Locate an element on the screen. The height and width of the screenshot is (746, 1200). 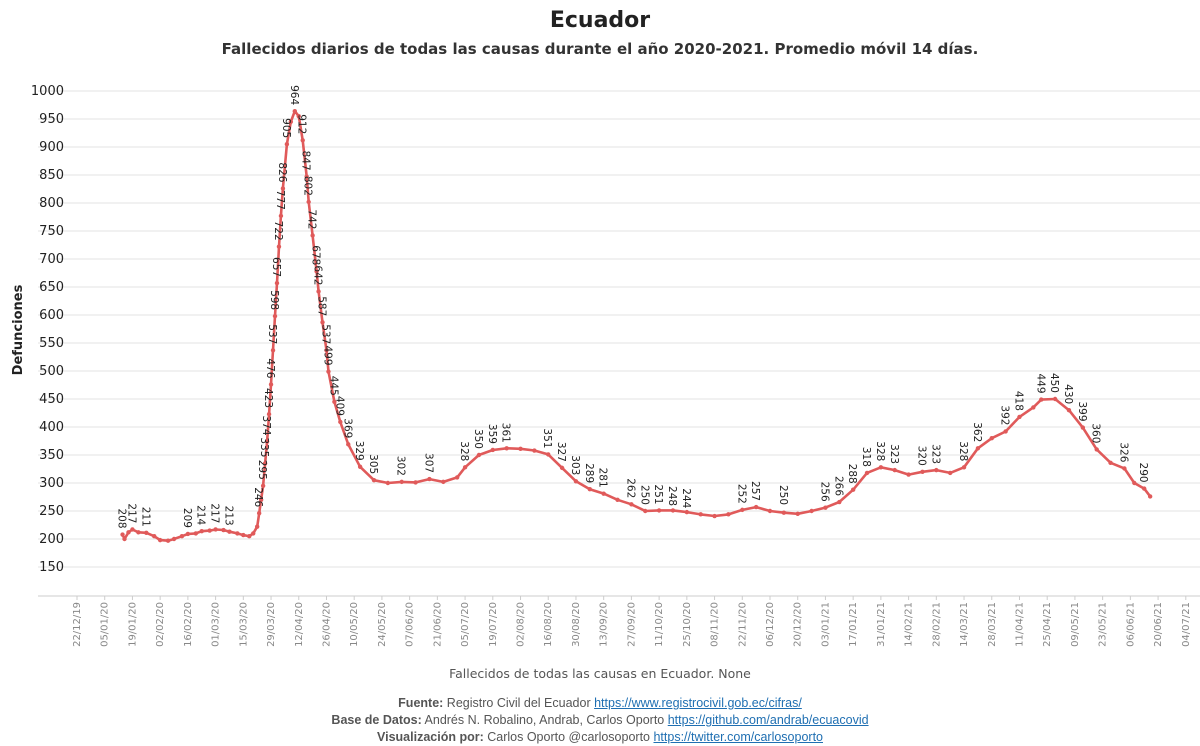
chart-title: Ecuador is located at coordinates (600, 20).